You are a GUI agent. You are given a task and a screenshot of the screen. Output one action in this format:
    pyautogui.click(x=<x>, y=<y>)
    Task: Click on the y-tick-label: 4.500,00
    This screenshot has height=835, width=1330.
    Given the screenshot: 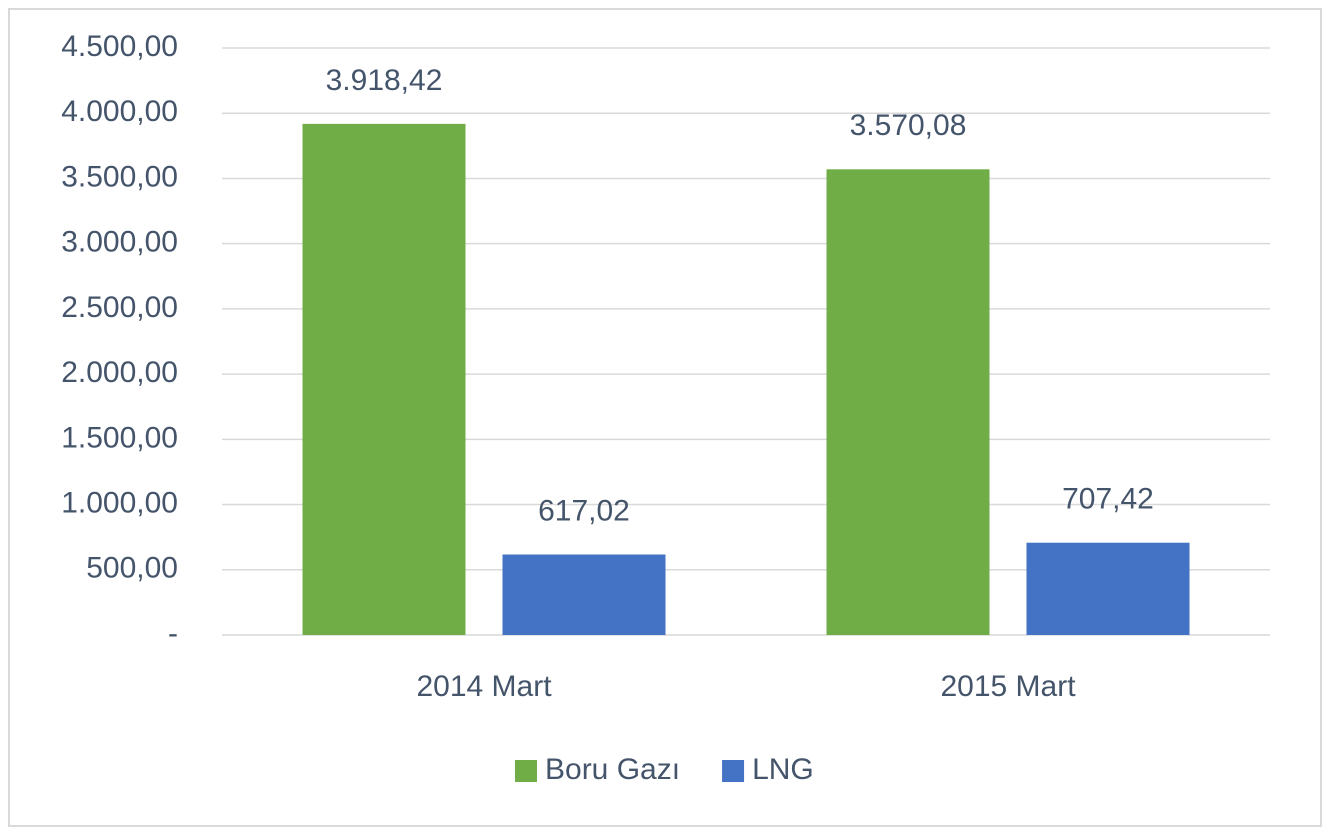 What is the action you would take?
    pyautogui.click(x=119, y=46)
    